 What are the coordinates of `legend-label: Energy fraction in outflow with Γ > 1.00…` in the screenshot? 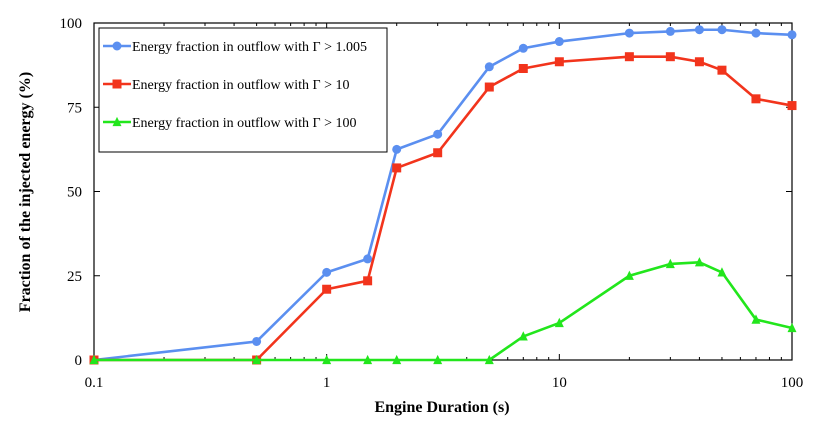 It's located at (249, 47).